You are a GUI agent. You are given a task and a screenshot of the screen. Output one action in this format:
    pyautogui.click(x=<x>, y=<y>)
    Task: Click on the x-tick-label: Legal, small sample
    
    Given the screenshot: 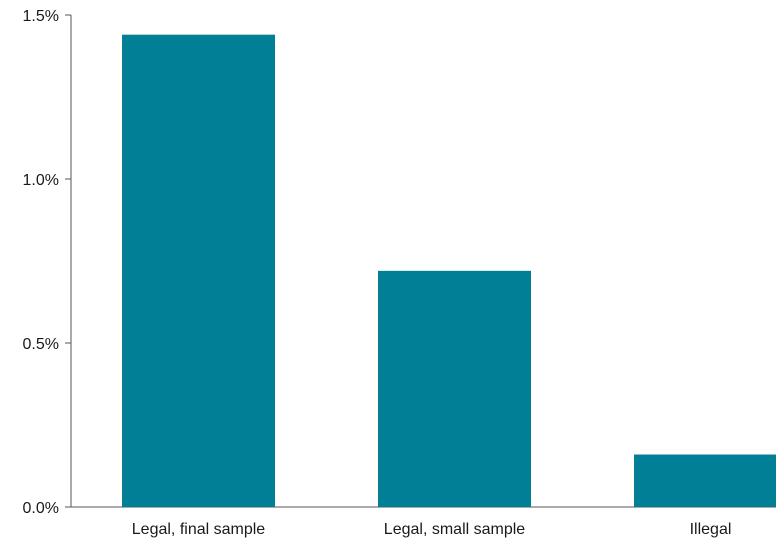 What is the action you would take?
    pyautogui.click(x=455, y=529)
    